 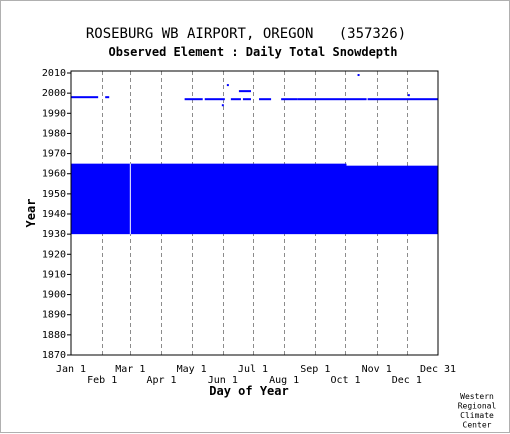 I want to click on x-tick-label: Jun 1, so click(x=223, y=380).